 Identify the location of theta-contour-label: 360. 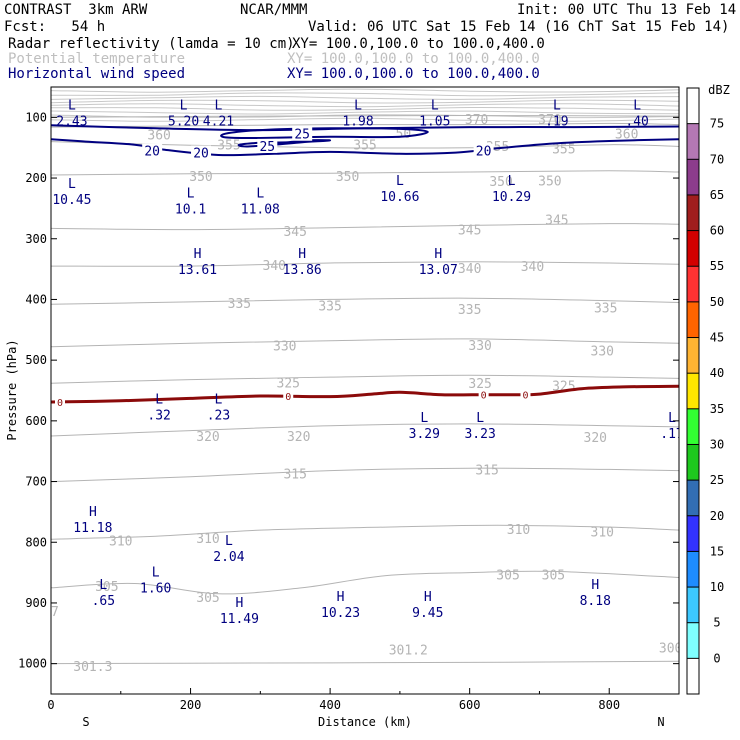
(158, 135).